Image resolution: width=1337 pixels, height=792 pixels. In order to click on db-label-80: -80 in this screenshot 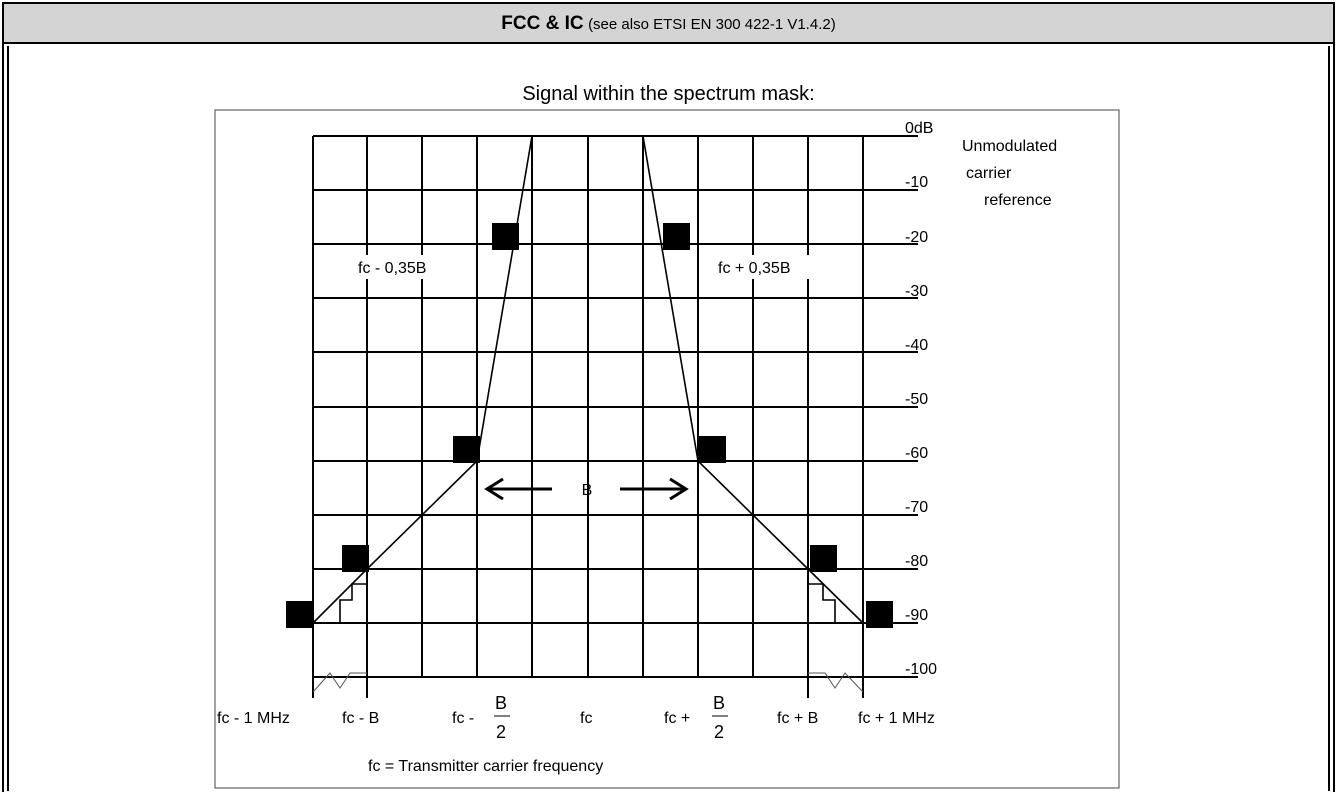, I will do `click(916, 561)`.